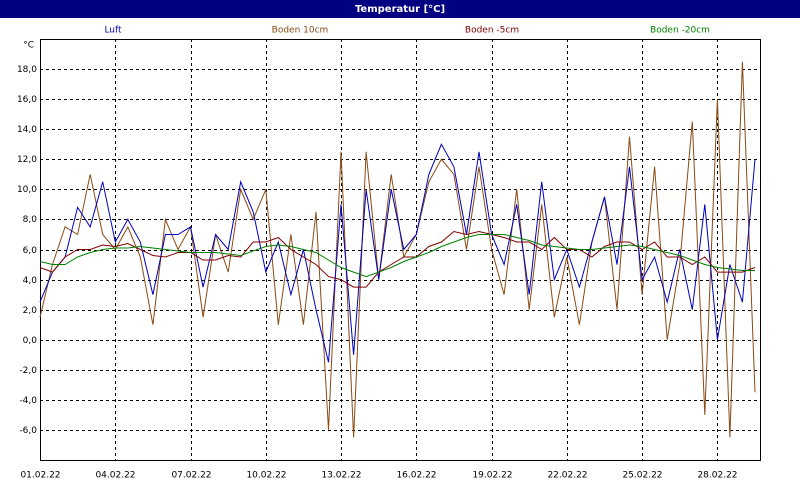 This screenshot has height=500, width=800. Describe the element at coordinates (191, 476) in the screenshot. I see `x-tick-label: 07.02.22` at that location.